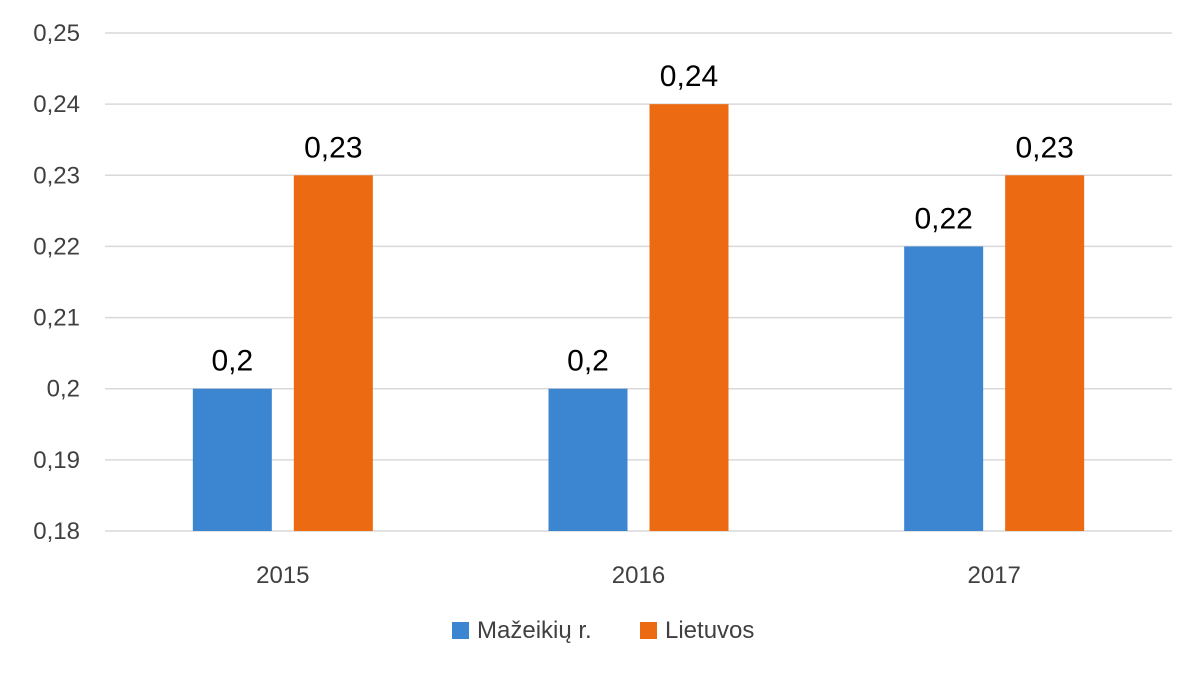 The width and height of the screenshot is (1200, 680). I want to click on y-tick-label: 0,23, so click(56, 175).